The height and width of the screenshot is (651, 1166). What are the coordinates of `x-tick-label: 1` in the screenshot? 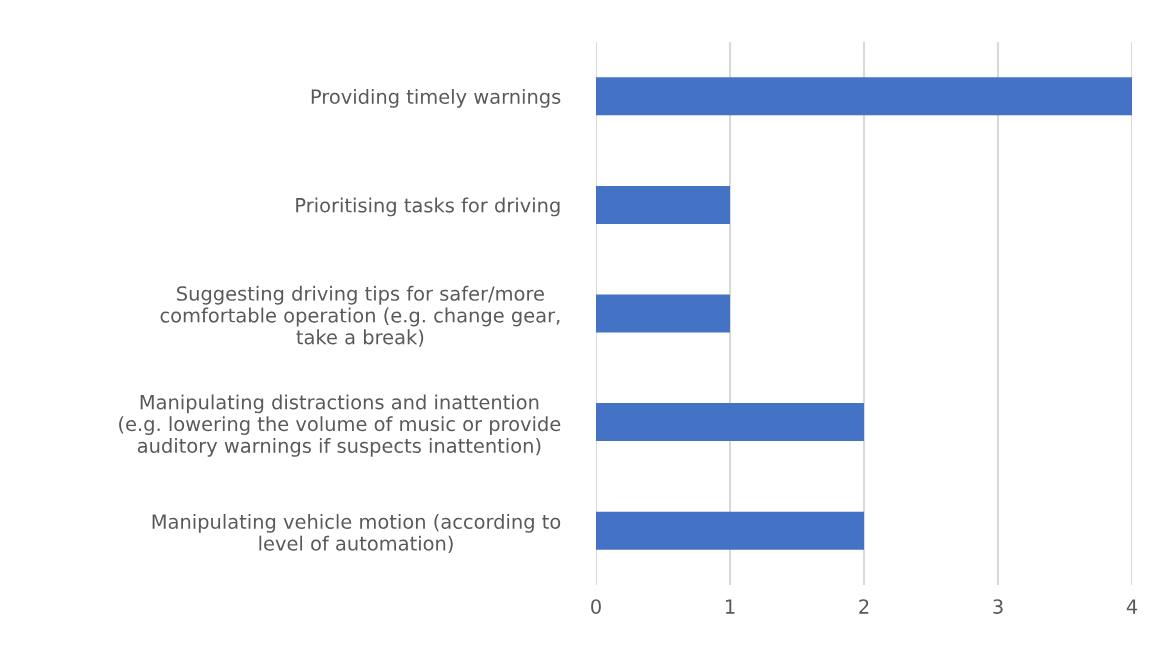 It's located at (730, 606).